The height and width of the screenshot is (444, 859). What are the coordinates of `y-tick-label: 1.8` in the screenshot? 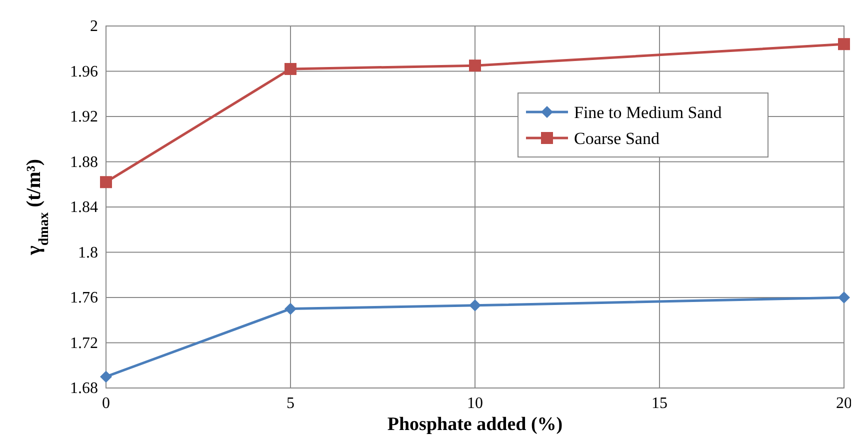 It's located at (88, 253).